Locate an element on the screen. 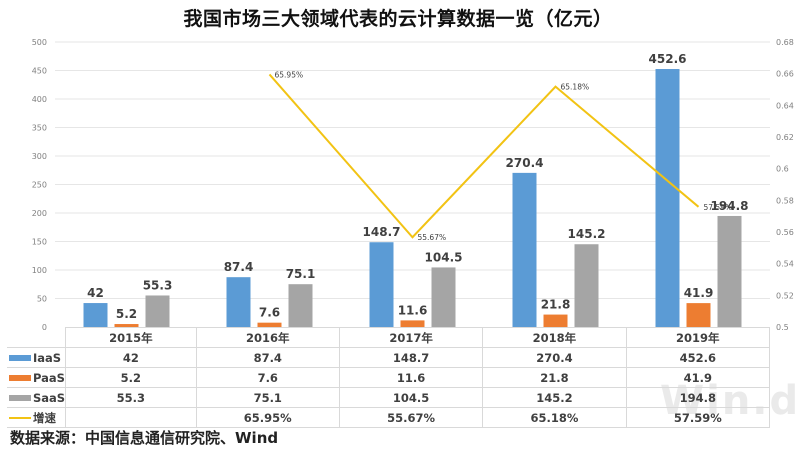  table-cell is located at coordinates (131, 417).